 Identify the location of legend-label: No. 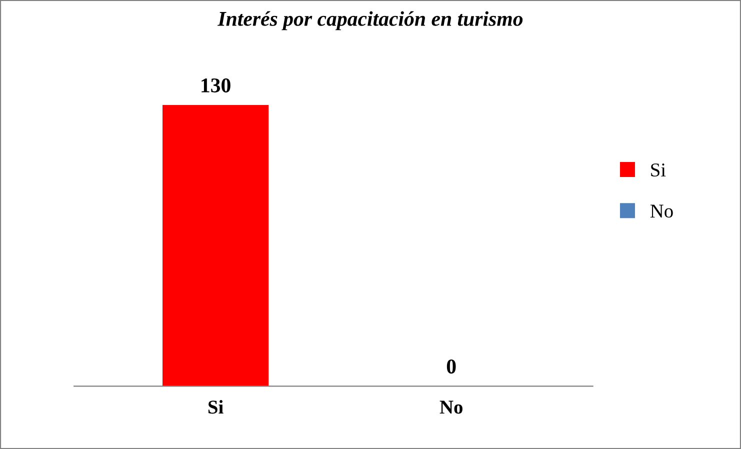
(661, 211).